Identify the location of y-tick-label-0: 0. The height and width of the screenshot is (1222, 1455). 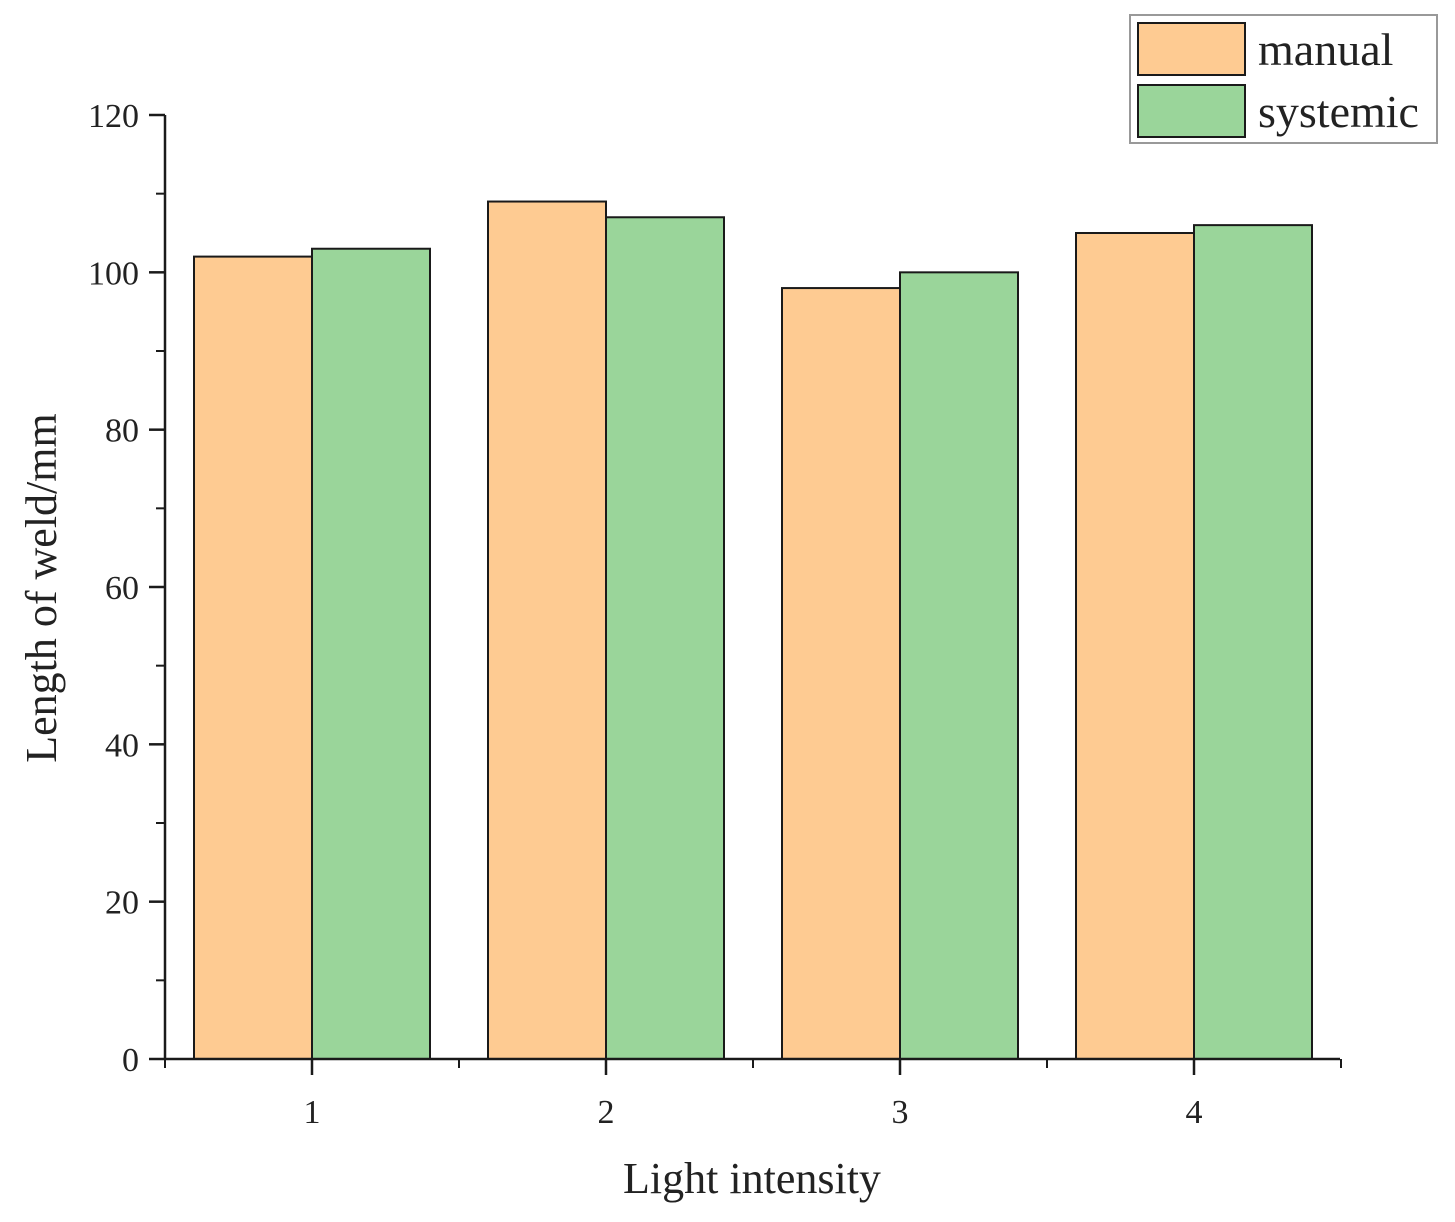
(130, 1060).